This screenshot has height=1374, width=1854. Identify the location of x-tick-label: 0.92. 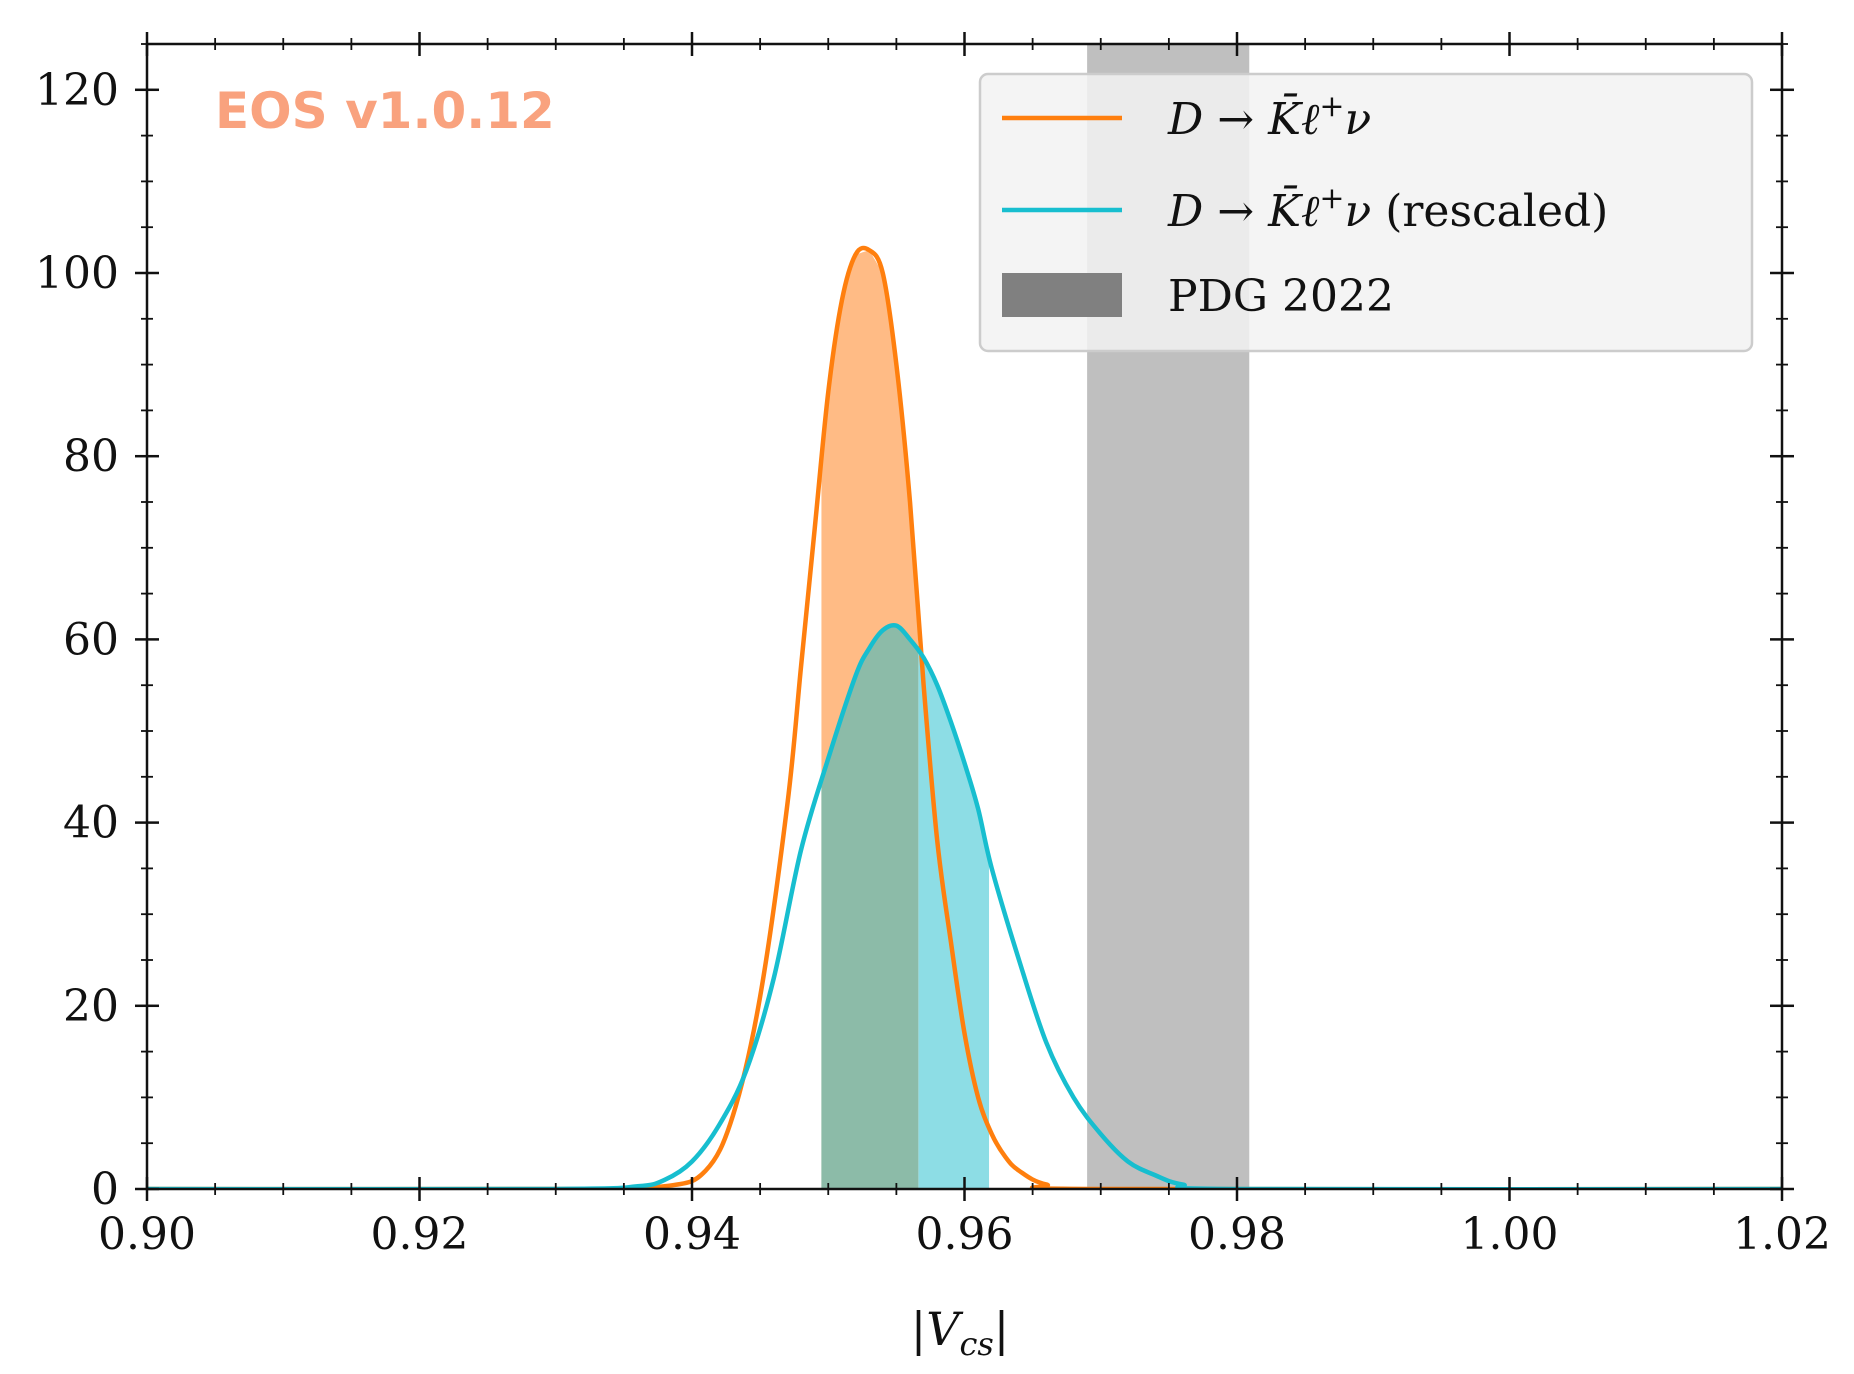
(420, 1234).